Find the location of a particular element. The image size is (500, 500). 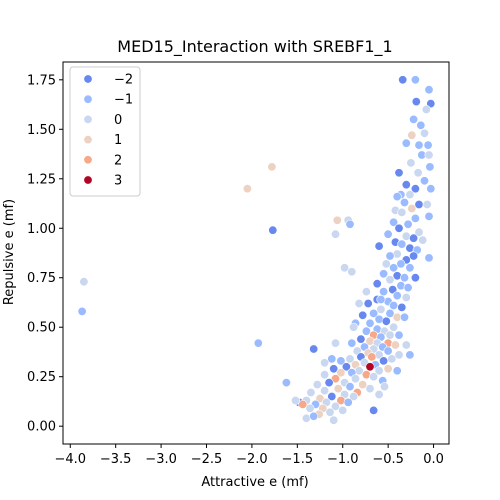

x-tick-label: −2.0 is located at coordinates (252, 459).